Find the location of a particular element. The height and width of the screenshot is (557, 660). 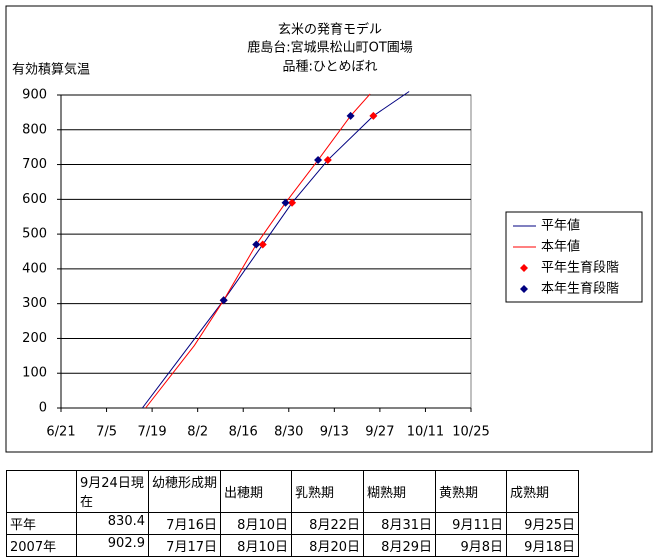

cell: 8月20日 is located at coordinates (327, 545).